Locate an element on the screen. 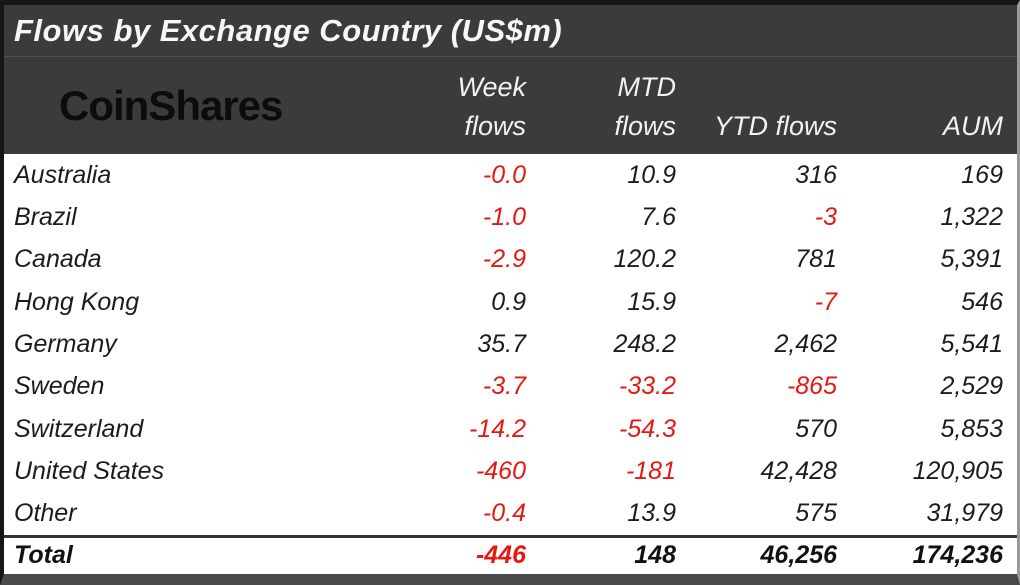  cell-country: United States is located at coordinates (89, 470).